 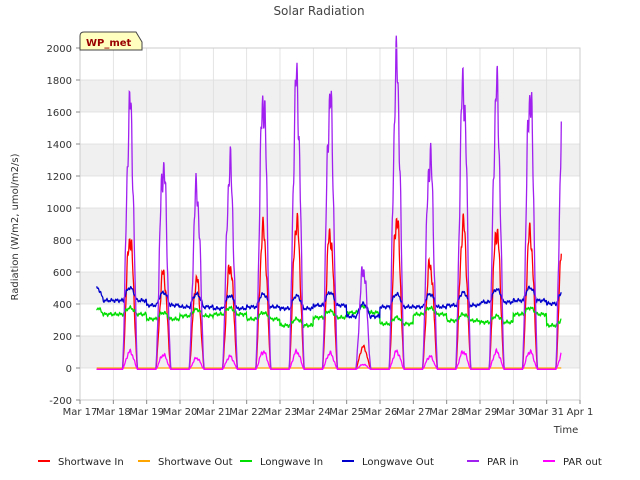 What do you see at coordinates (329, 316) in the screenshot?
I see `series-line-longwave-in` at bounding box center [329, 316].